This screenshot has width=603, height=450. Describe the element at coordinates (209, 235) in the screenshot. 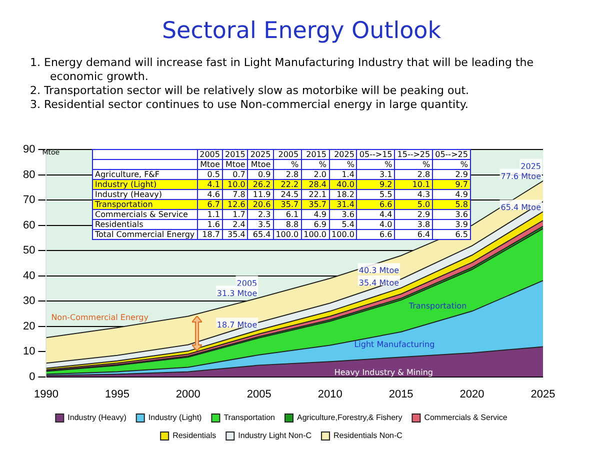

I see `annotation: 18.7` at that location.